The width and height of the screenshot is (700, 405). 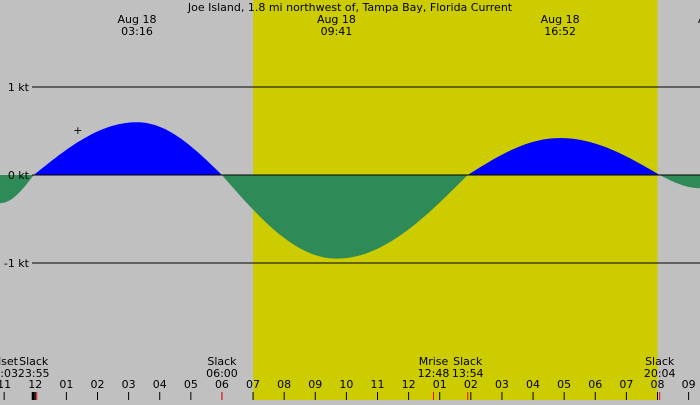 What do you see at coordinates (77, 130) in the screenshot?
I see `plus-marker: +` at bounding box center [77, 130].